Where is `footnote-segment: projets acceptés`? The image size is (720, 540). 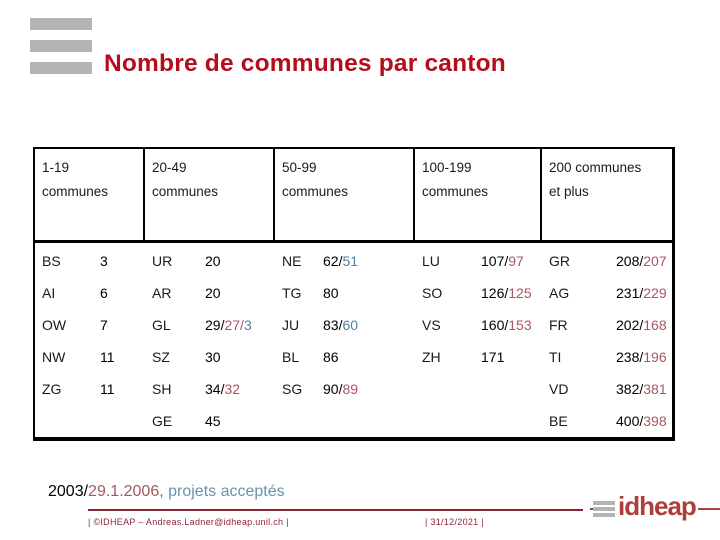
footnote-segment: projets acceptés is located at coordinates (226, 491).